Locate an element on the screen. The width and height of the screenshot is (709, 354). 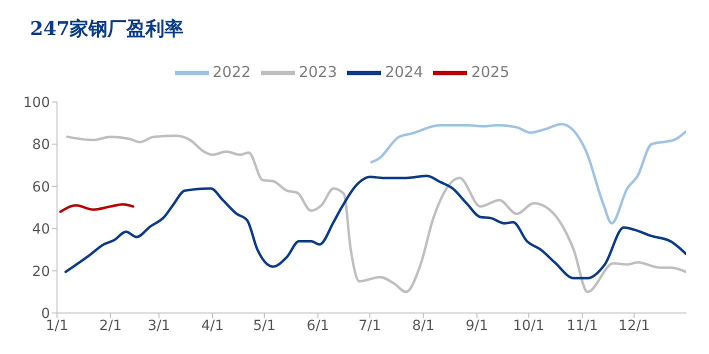
x-tick-label: 7/1 is located at coordinates (370, 326).